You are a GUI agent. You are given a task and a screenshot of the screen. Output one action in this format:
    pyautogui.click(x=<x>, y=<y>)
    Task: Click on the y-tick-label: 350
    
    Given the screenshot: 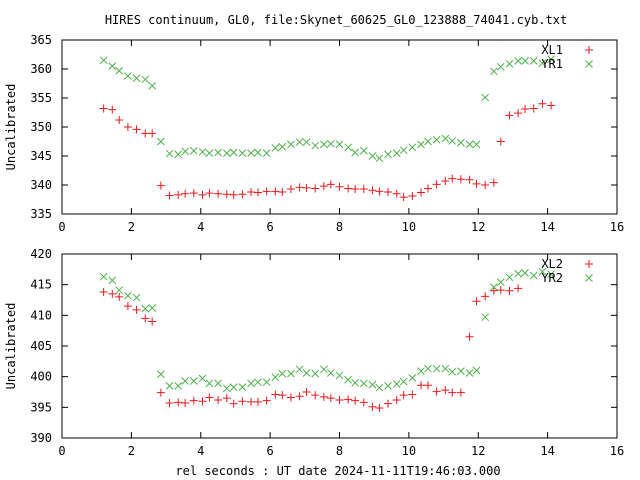 What is the action you would take?
    pyautogui.click(x=41, y=127)
    